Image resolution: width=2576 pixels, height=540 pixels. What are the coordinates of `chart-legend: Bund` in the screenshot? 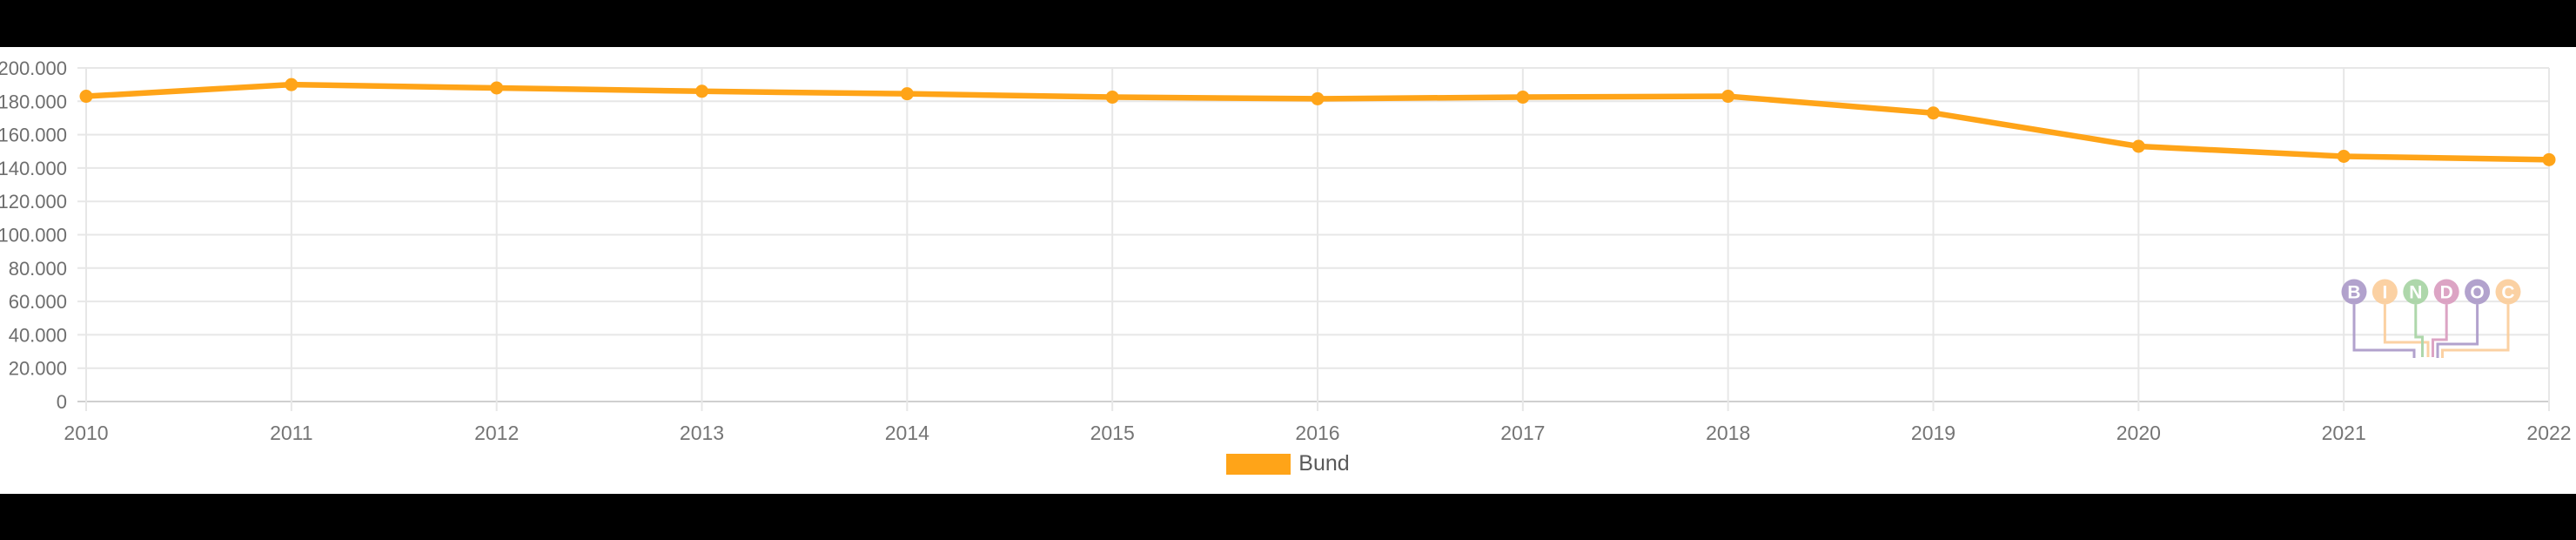 It's located at (1288, 464).